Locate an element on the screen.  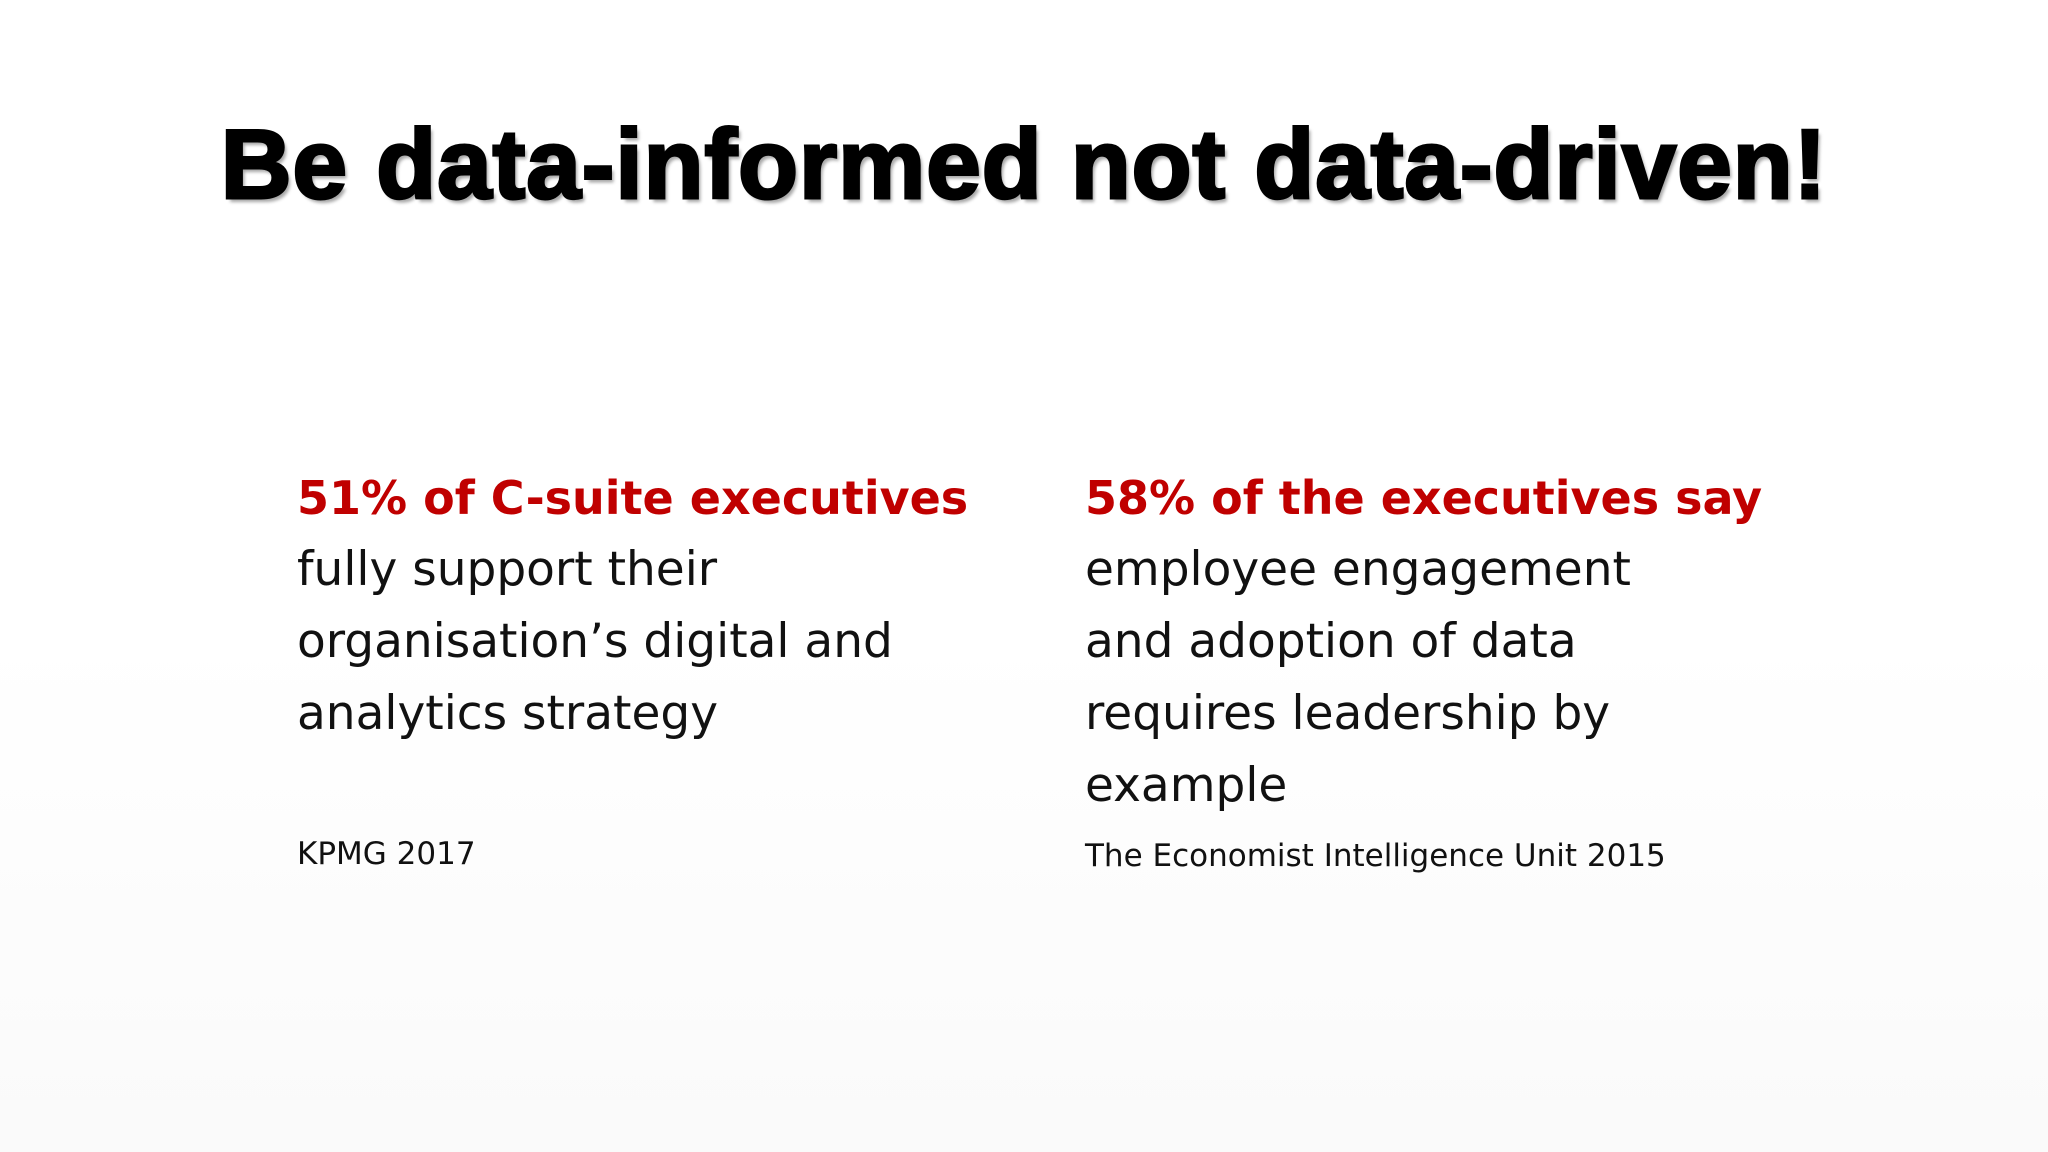
left-source: KPMG 2017 is located at coordinates (386, 854).